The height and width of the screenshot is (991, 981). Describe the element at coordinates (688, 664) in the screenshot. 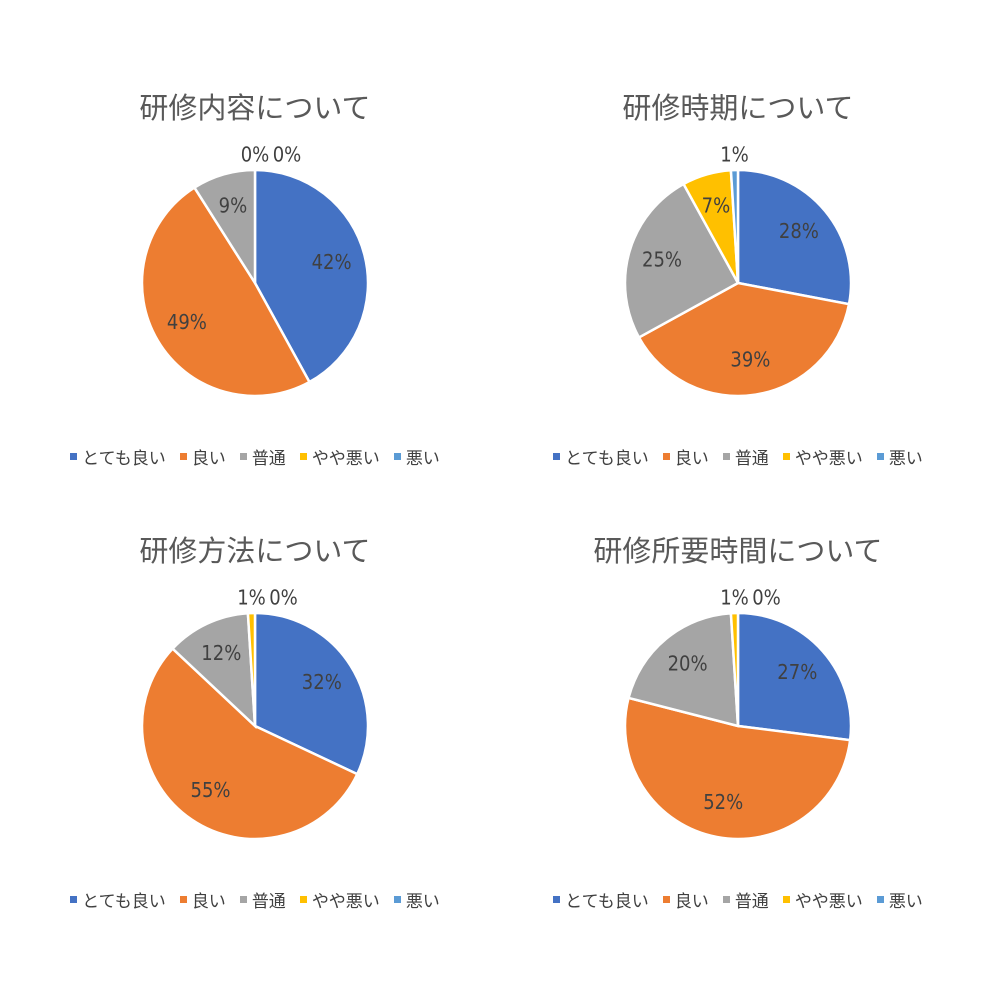

I see `data-label-3: 20%` at that location.